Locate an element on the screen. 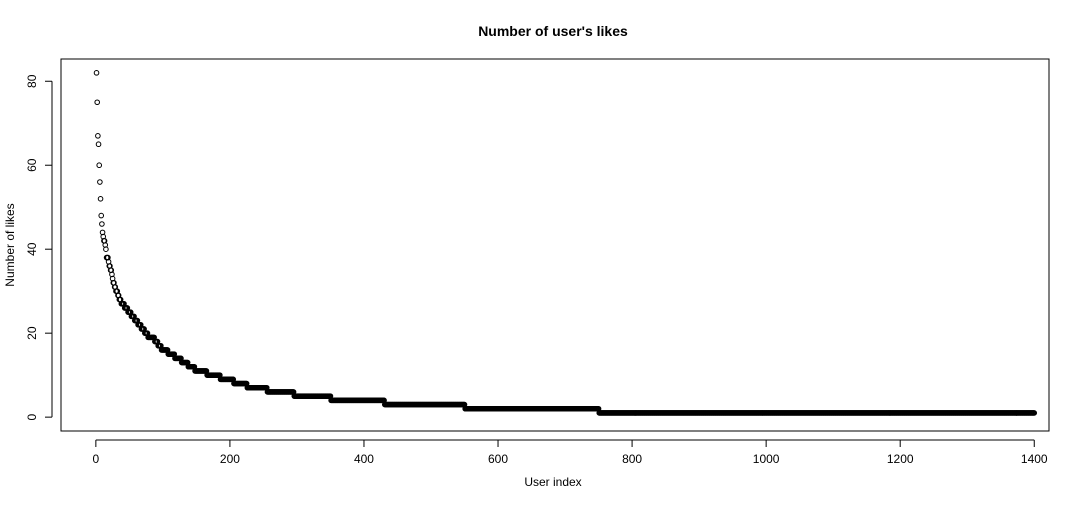 Image resolution: width=1080 pixels, height=509 pixels. y-tick-label: 20 is located at coordinates (32, 333).